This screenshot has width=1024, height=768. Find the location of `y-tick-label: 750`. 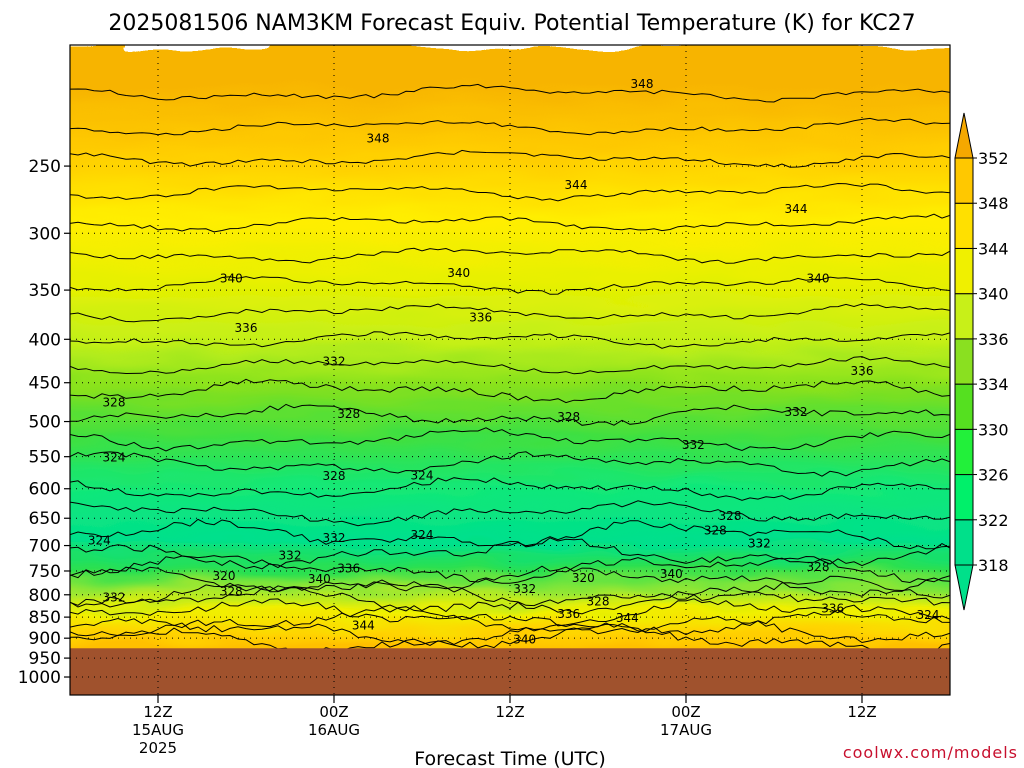

y-tick-label: 750 is located at coordinates (45, 572).